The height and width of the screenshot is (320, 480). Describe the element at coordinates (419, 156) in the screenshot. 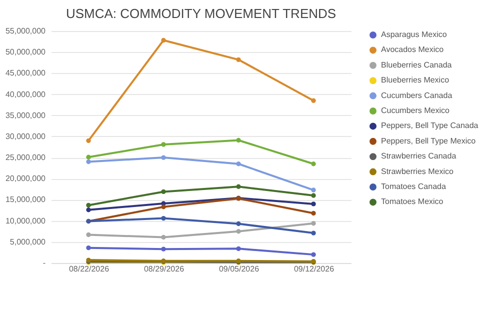

I see `legend-label: Strawberries Canada` at that location.